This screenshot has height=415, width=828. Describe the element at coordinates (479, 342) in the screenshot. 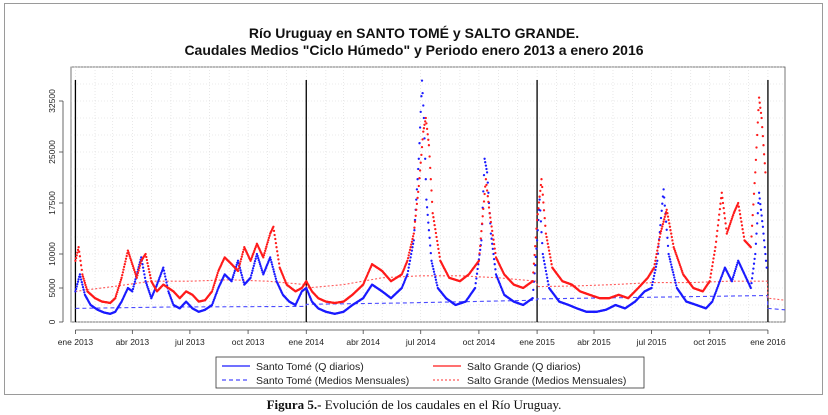

I see `x-tick-label: oct 2014` at that location.